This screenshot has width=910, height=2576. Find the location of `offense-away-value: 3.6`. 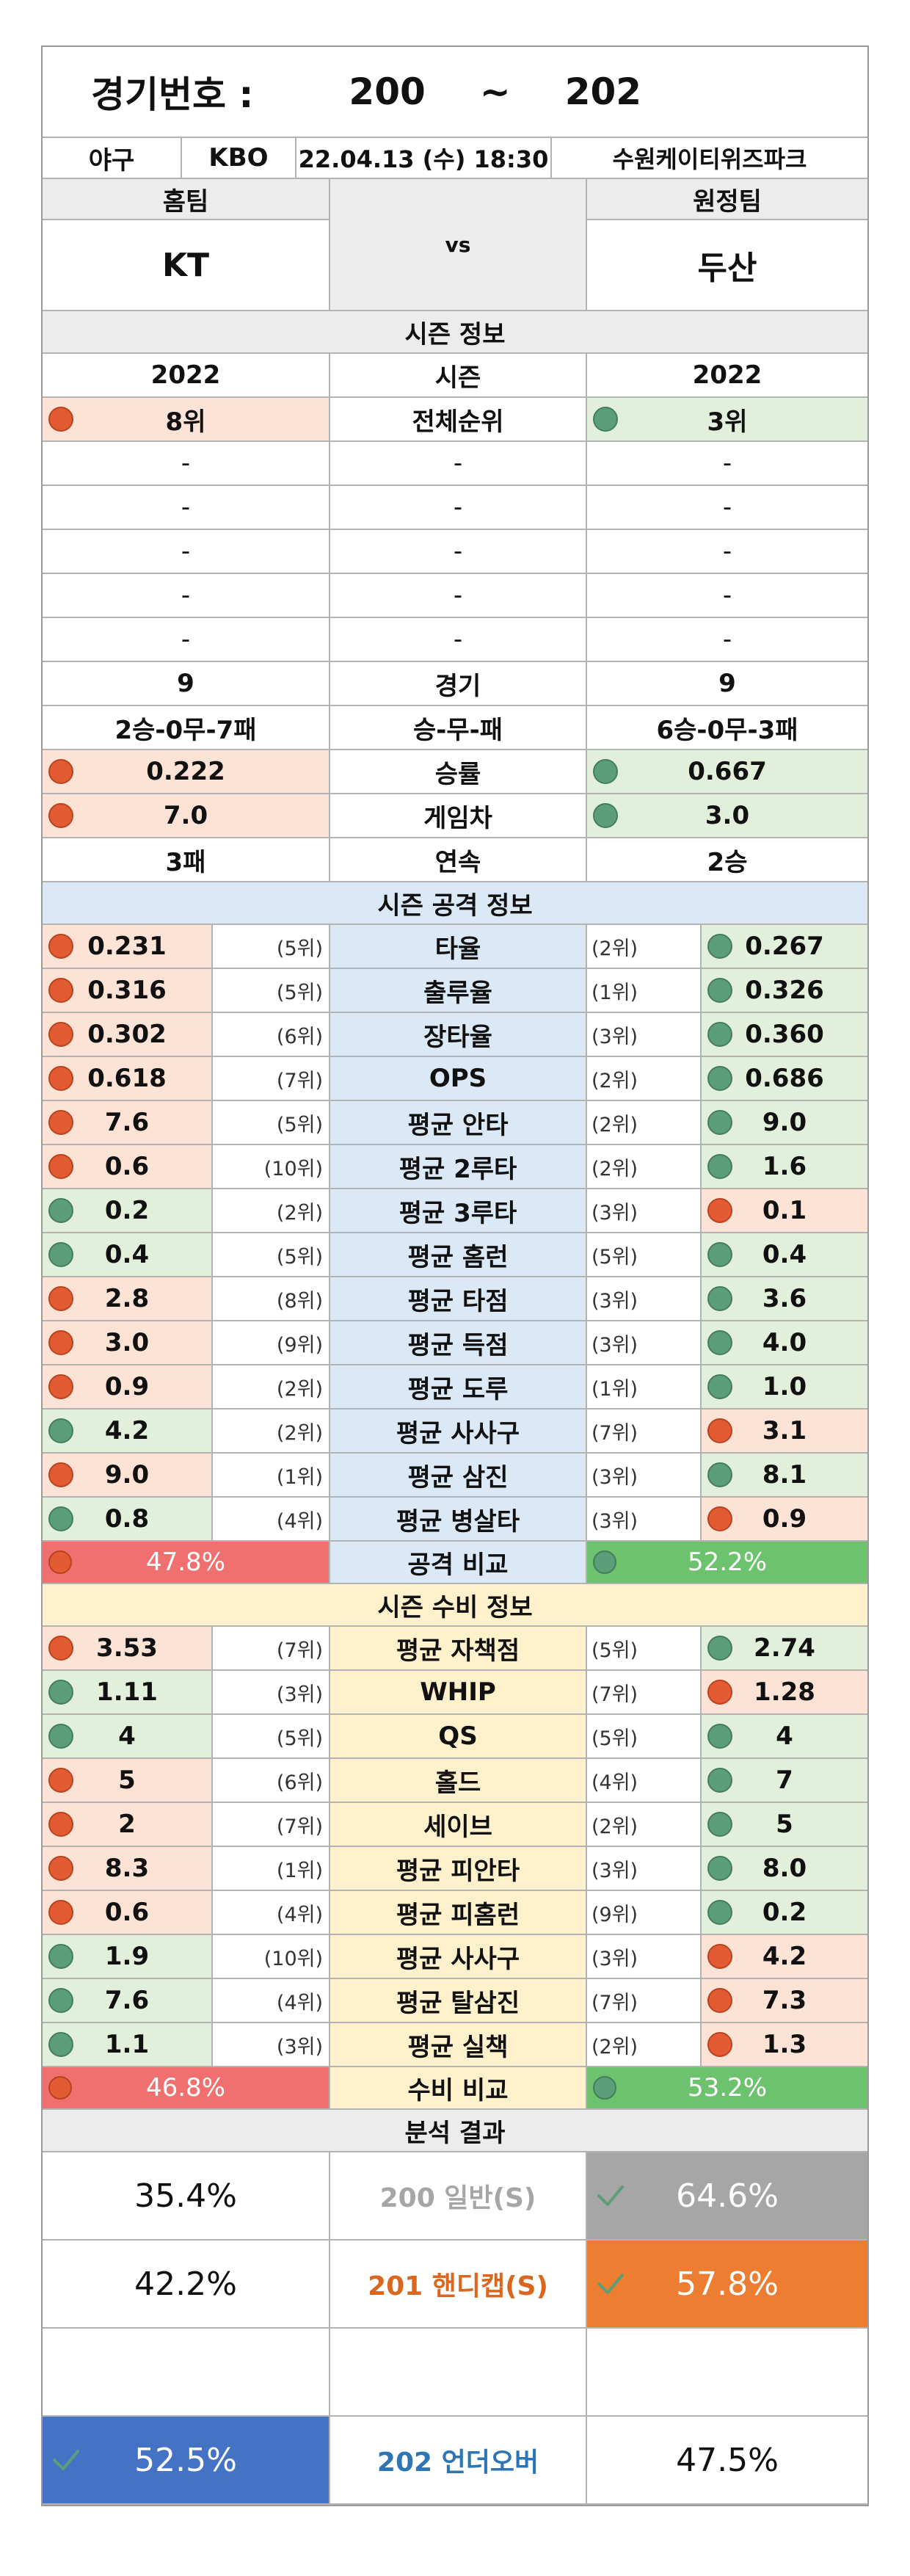

offense-away-value: 3.6 is located at coordinates (784, 1299).